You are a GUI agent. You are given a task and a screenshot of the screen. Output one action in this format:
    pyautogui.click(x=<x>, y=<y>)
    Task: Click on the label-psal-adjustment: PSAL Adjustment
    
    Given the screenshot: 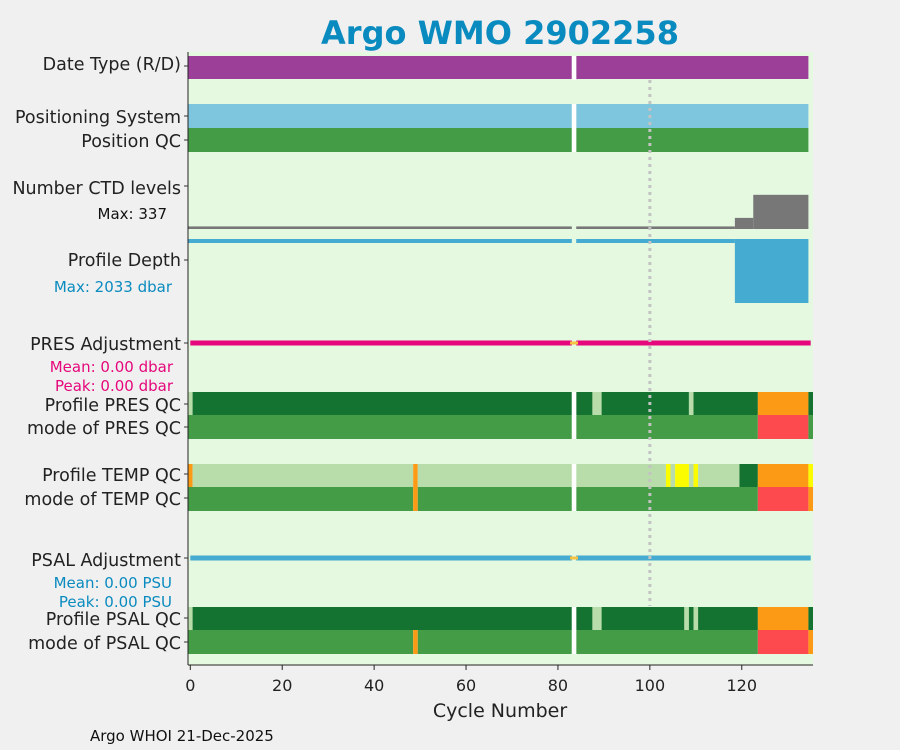 What is the action you would take?
    pyautogui.click(x=106, y=561)
    